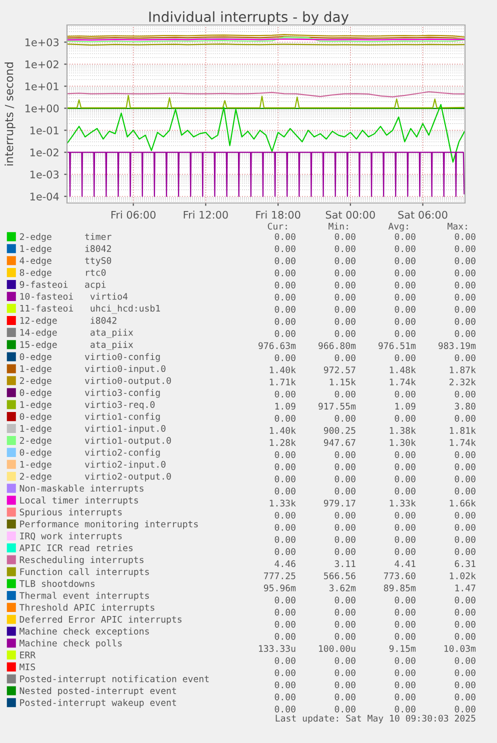 Image resolution: width=497 pixels, height=743 pixels. Describe the element at coordinates (95, 477) in the screenshot. I see `legend-label: 2-edge virtio2-output.0` at that location.